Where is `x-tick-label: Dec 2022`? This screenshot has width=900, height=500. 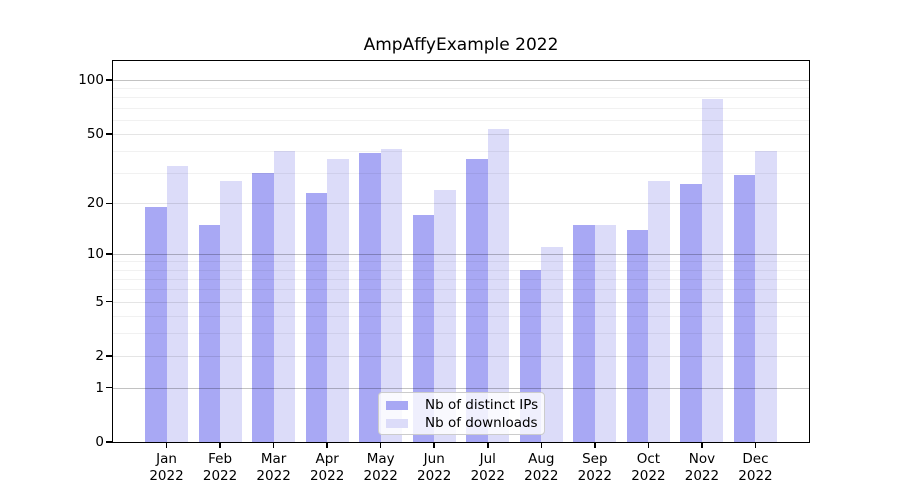
x-tick-label: Dec 2022 is located at coordinates (755, 468).